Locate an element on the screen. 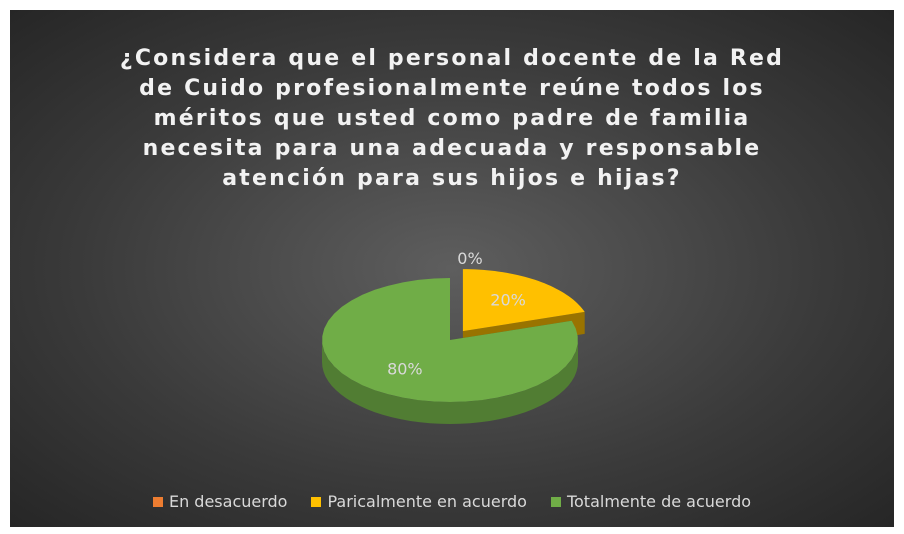 The height and width of the screenshot is (534, 904). data-label: 0% is located at coordinates (469, 258).